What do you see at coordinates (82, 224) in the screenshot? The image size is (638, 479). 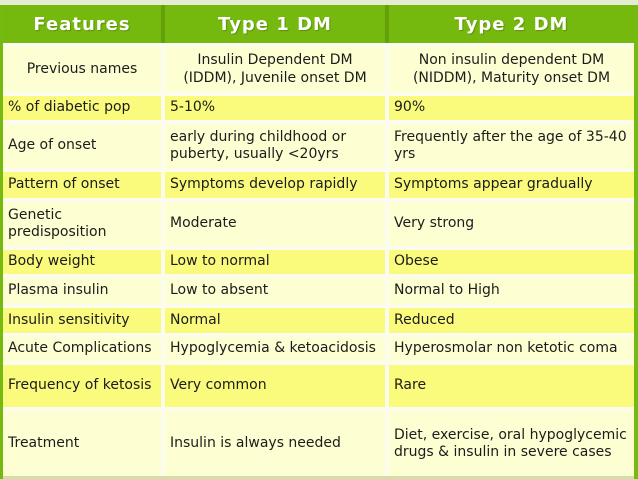 I see `feature-label: Genetic predisposition` at bounding box center [82, 224].